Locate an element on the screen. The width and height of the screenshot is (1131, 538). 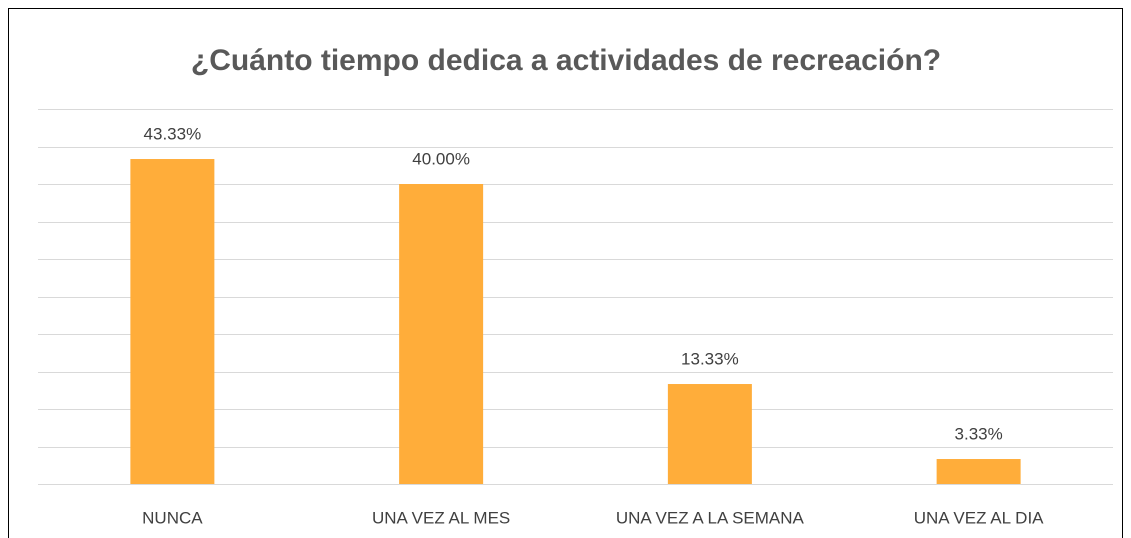
data-label: 40.00% is located at coordinates (441, 158).